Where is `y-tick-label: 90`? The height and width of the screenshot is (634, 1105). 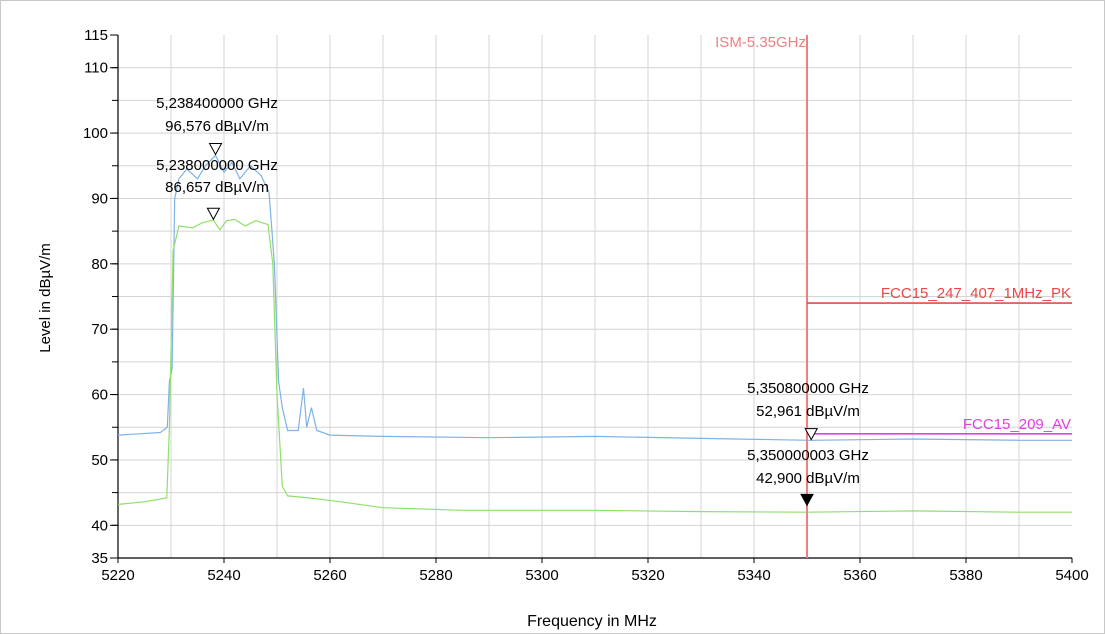
y-tick-label: 90 is located at coordinates (99, 198).